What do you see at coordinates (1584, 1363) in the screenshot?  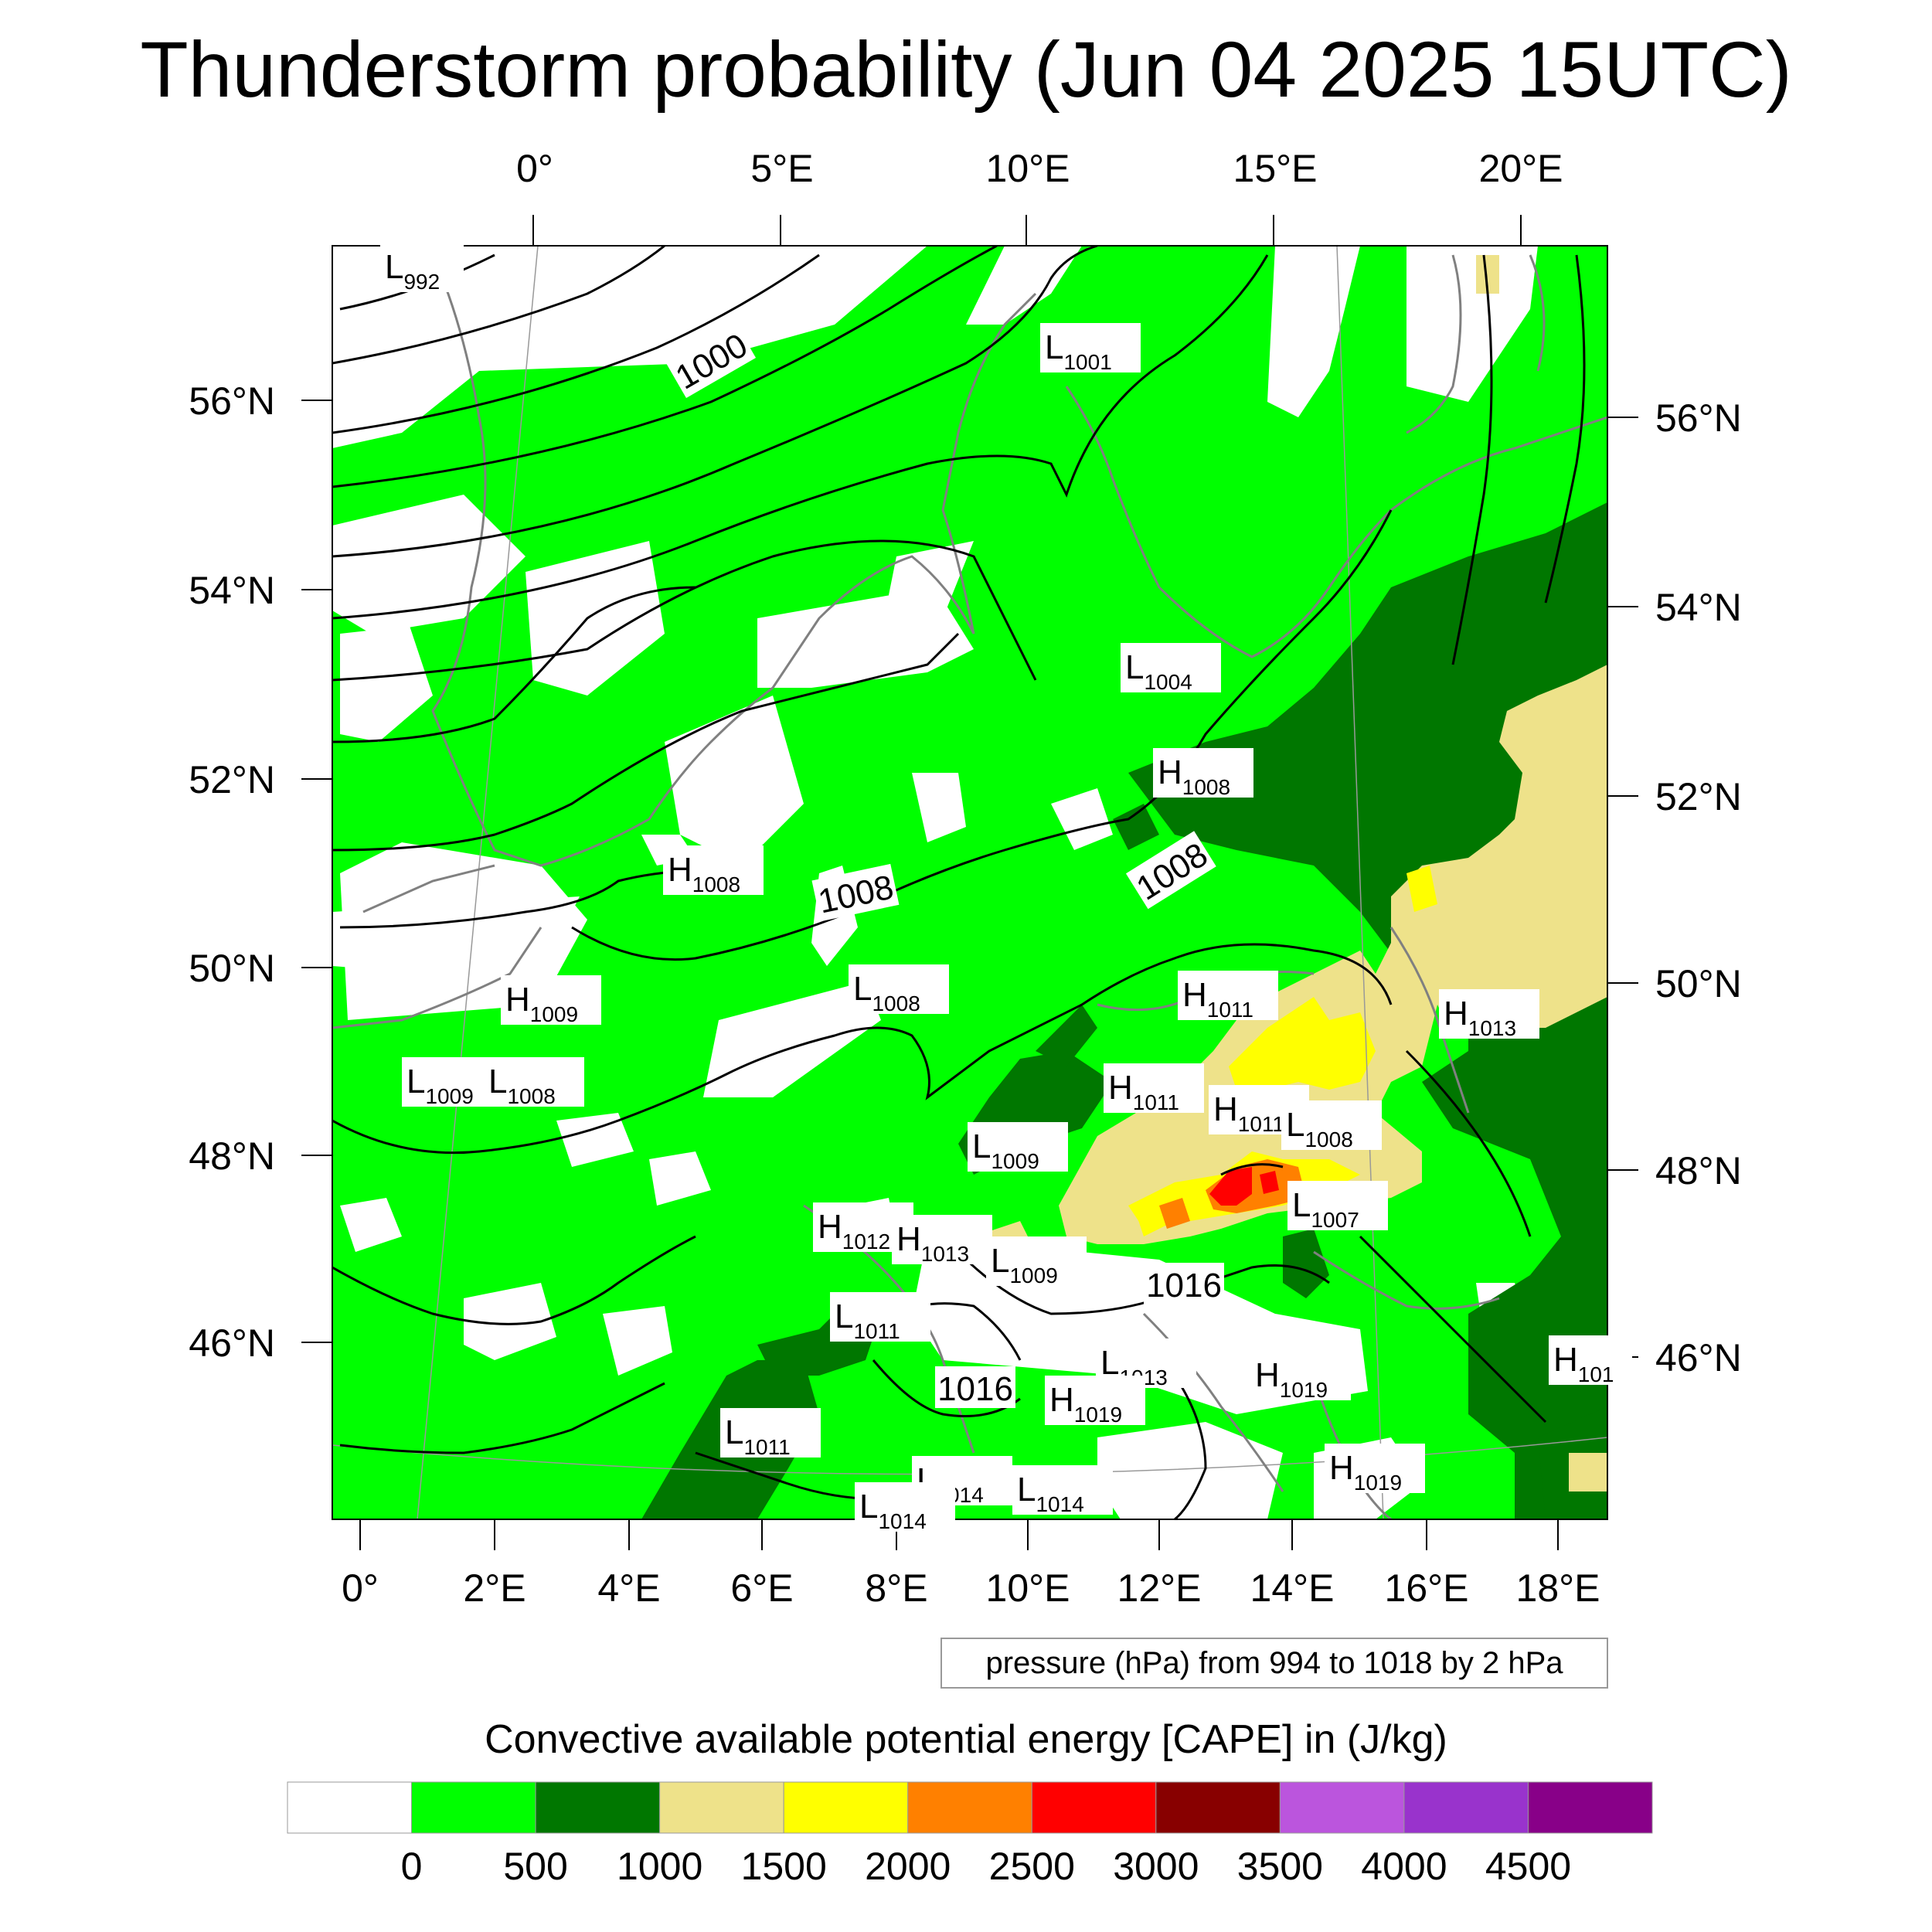 I see `pressure-center-text: H101` at bounding box center [1584, 1363].